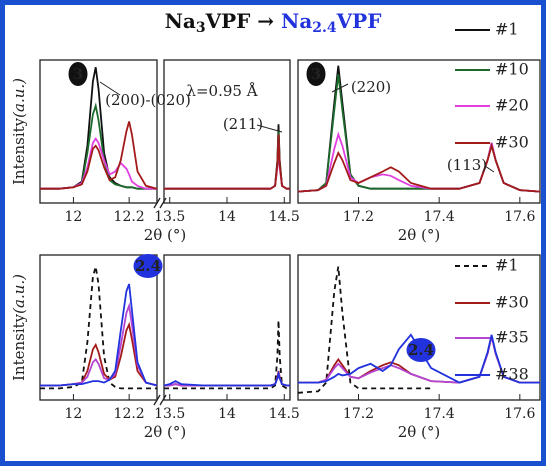  Describe the element at coordinates (512, 69) in the screenshot. I see `legend-label: #10` at that location.